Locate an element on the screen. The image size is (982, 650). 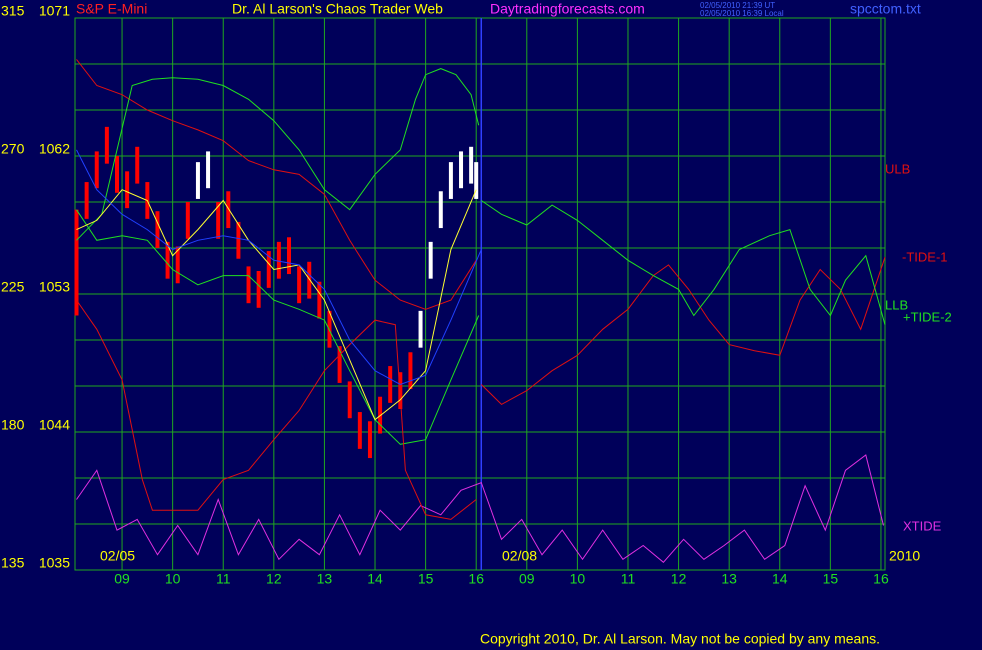
y-tick-label: 1071 is located at coordinates (54, 11).